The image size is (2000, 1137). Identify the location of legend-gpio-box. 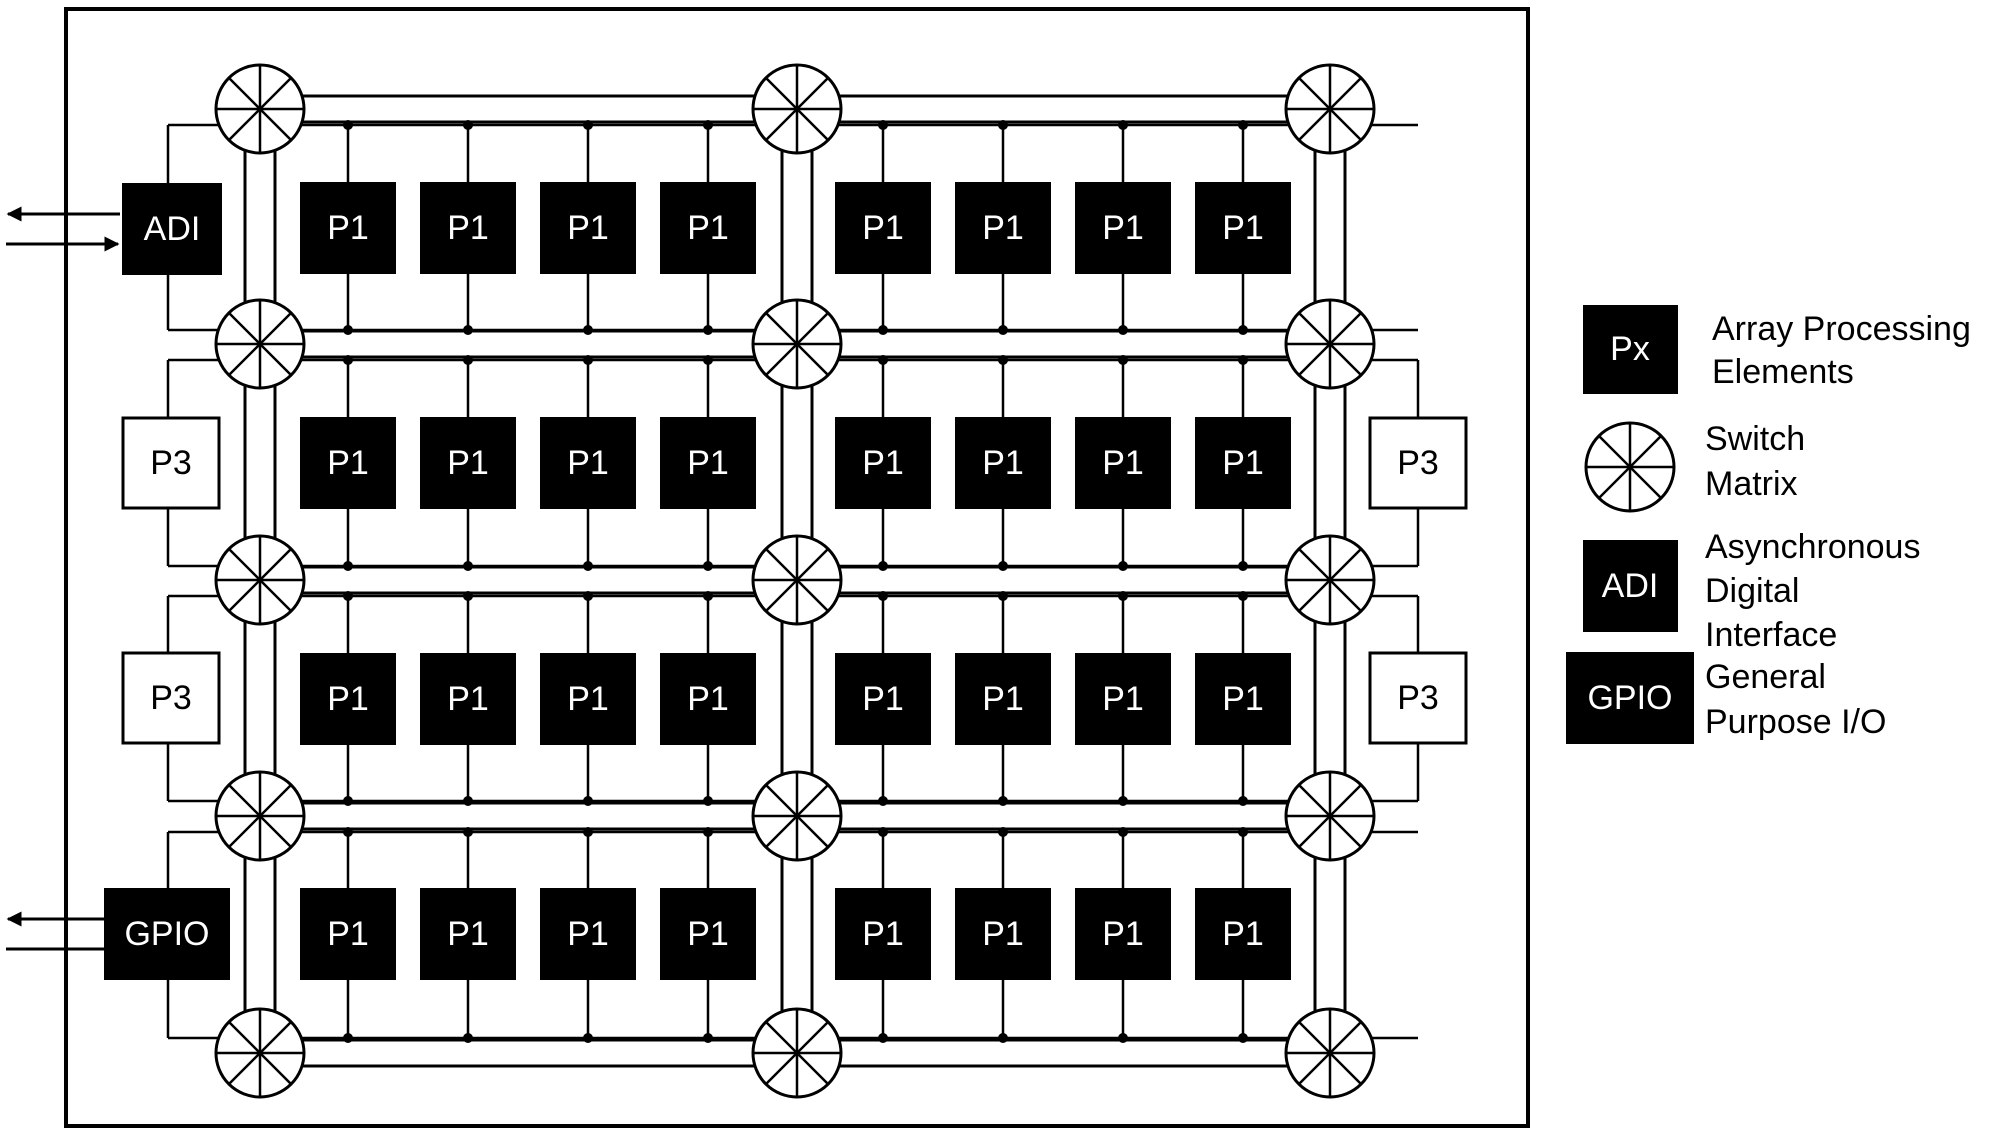
(1630, 698).